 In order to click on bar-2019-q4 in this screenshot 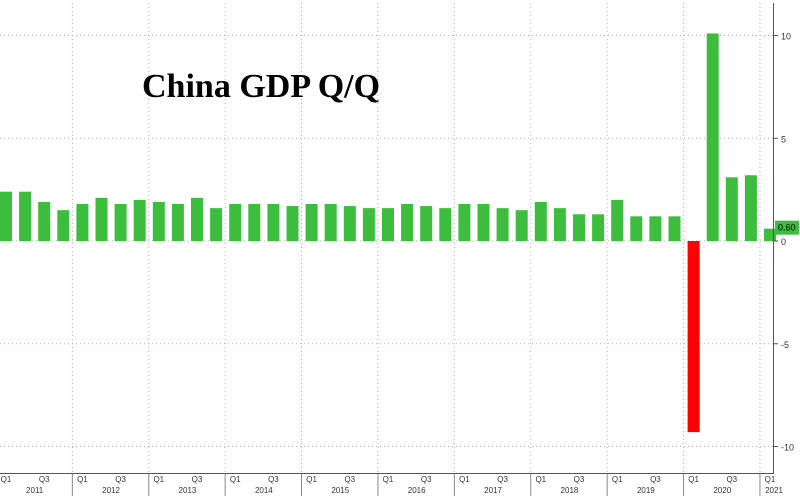, I will do `click(674, 228)`.